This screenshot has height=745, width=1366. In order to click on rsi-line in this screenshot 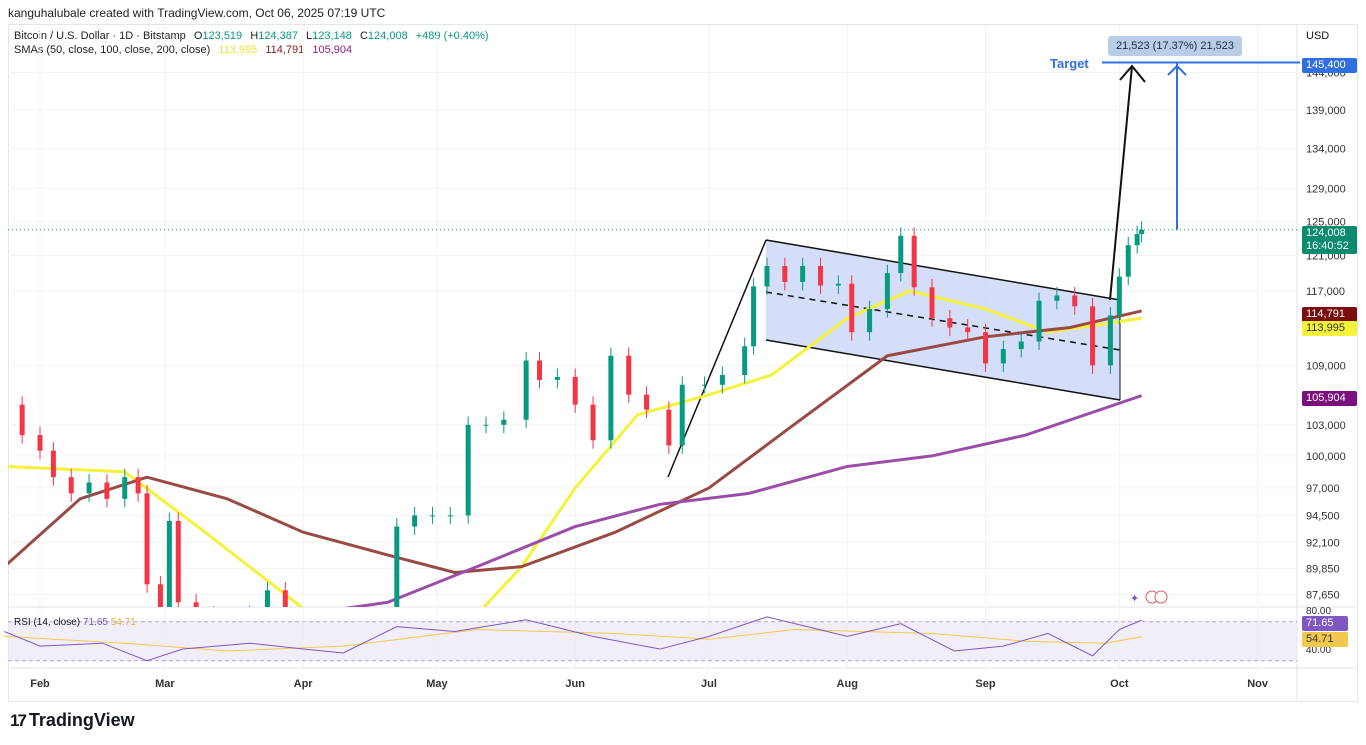, I will do `click(573, 639)`.